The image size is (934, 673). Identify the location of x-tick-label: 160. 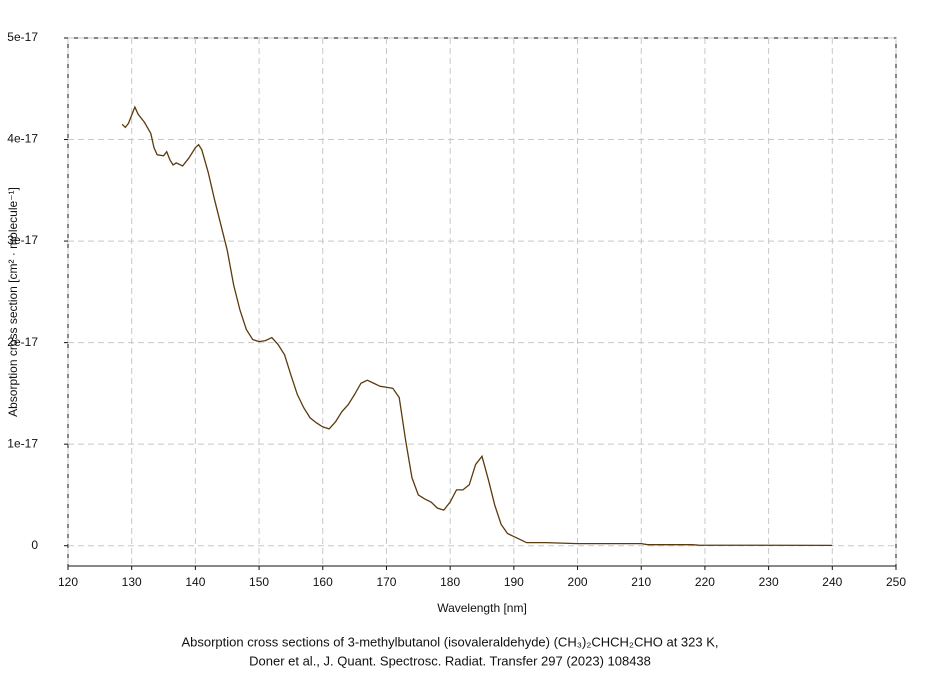
(323, 582).